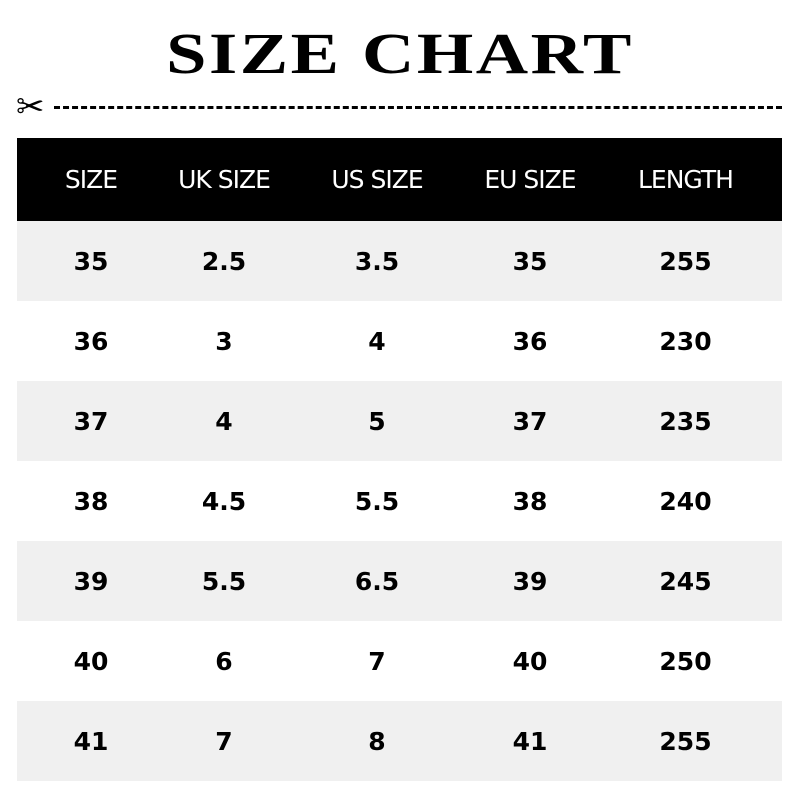 The height and width of the screenshot is (800, 800). Describe the element at coordinates (377, 421) in the screenshot. I see `cell-us-size: 5` at that location.